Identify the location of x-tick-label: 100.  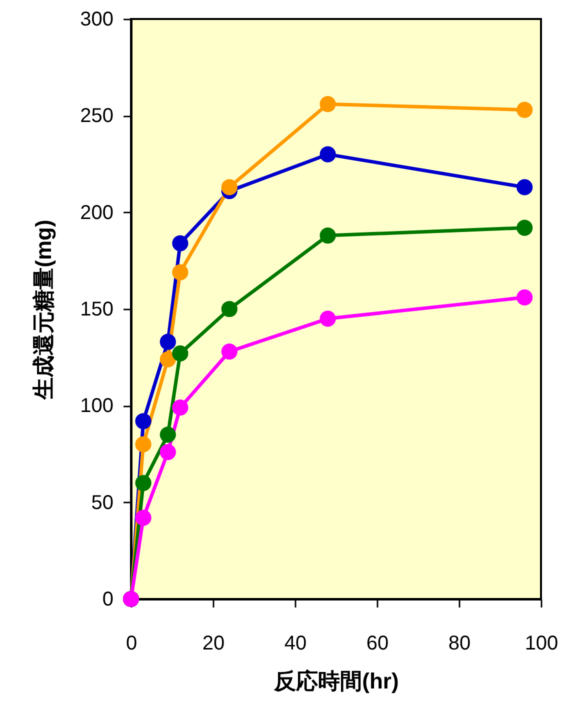
(541, 643).